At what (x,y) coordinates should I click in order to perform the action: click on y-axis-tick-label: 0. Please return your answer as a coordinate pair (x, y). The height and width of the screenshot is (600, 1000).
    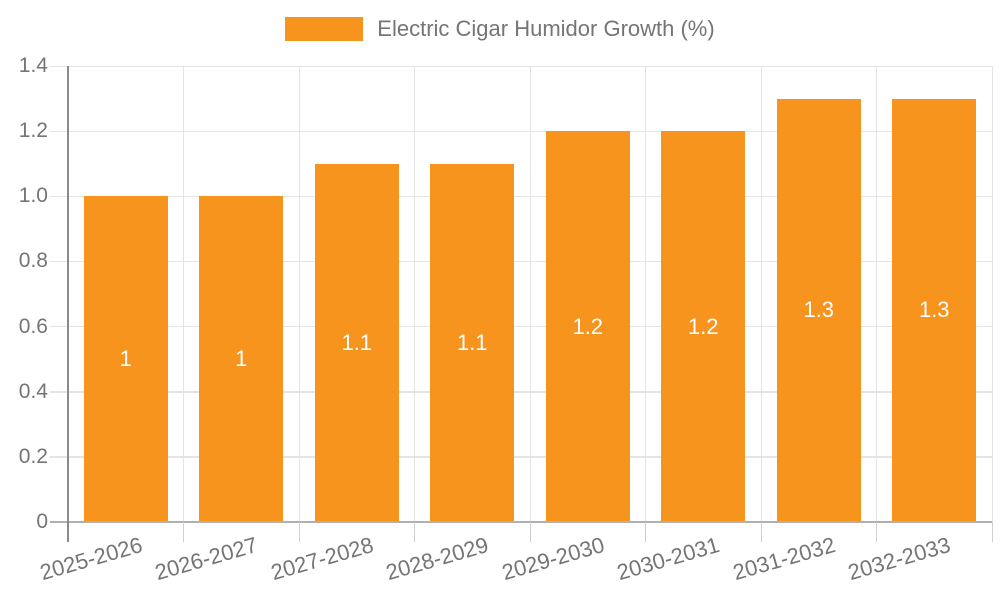
    Looking at the image, I should click on (42, 521).